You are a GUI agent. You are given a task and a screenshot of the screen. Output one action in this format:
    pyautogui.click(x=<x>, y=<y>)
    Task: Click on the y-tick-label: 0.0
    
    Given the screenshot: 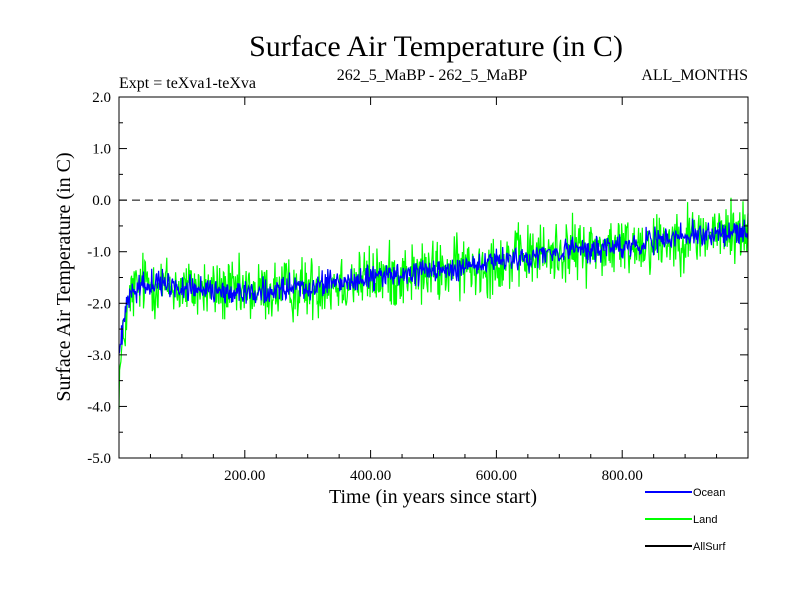 What is the action you would take?
    pyautogui.click(x=101, y=201)
    